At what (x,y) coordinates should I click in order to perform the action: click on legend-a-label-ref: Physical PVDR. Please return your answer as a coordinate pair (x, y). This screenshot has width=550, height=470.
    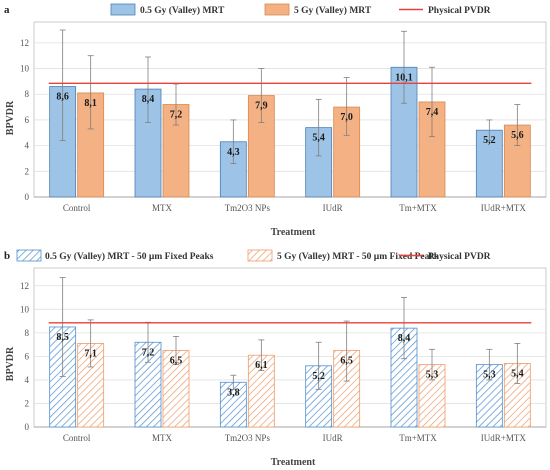
    Looking at the image, I should click on (459, 11).